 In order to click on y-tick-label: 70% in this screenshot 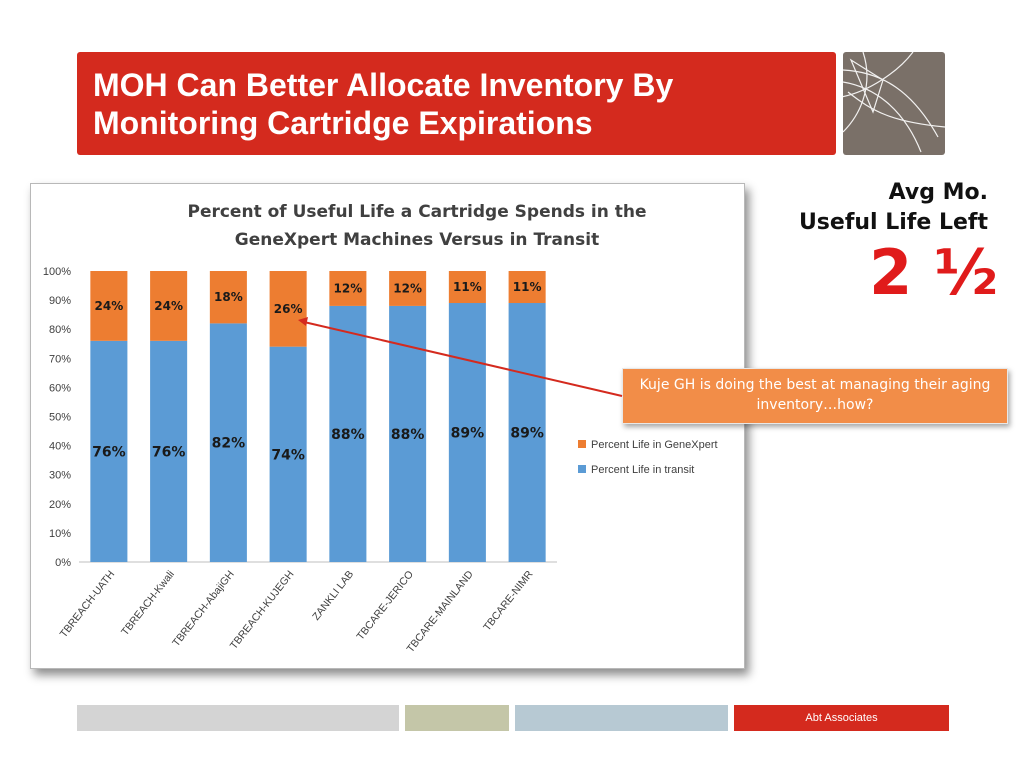, I will do `click(60, 359)`.